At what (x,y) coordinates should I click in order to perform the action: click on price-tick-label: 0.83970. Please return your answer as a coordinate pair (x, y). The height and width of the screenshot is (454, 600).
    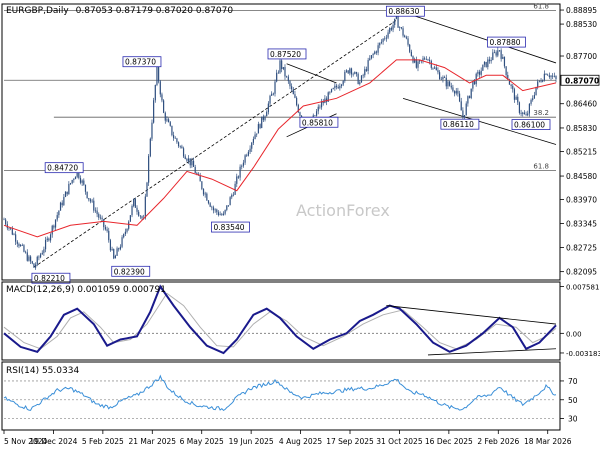
    Looking at the image, I should click on (581, 200).